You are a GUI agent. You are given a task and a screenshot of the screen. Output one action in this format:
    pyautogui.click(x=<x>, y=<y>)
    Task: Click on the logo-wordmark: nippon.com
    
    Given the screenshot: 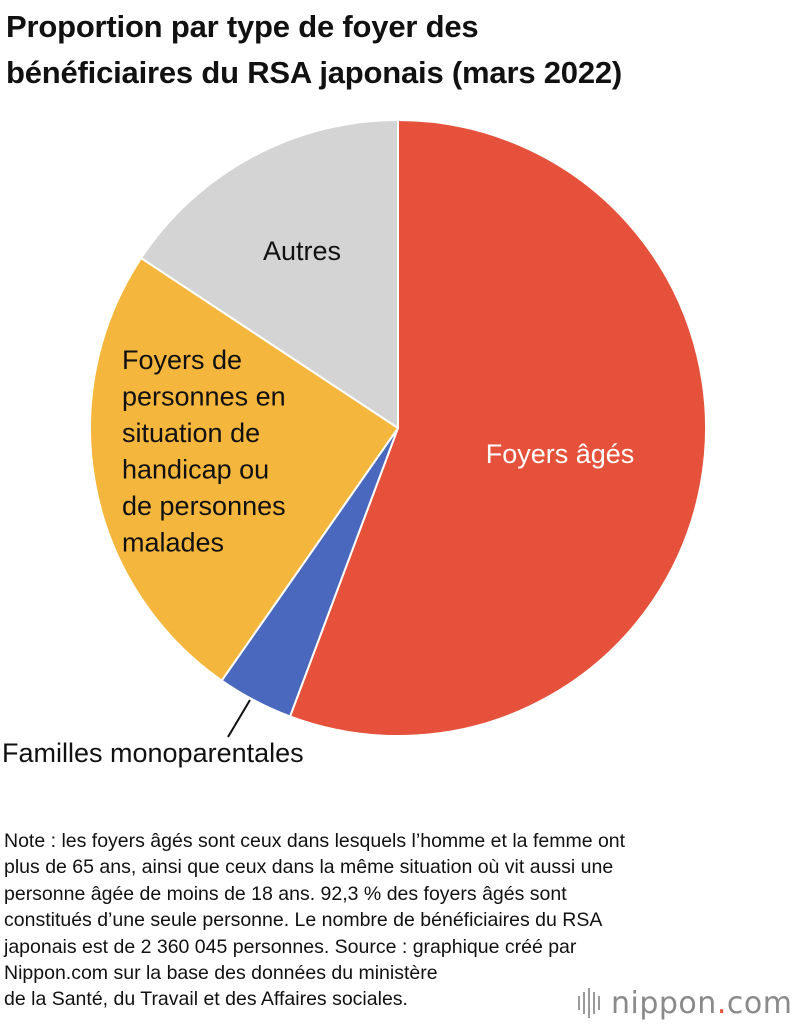 What is the action you would take?
    pyautogui.click(x=701, y=1003)
    